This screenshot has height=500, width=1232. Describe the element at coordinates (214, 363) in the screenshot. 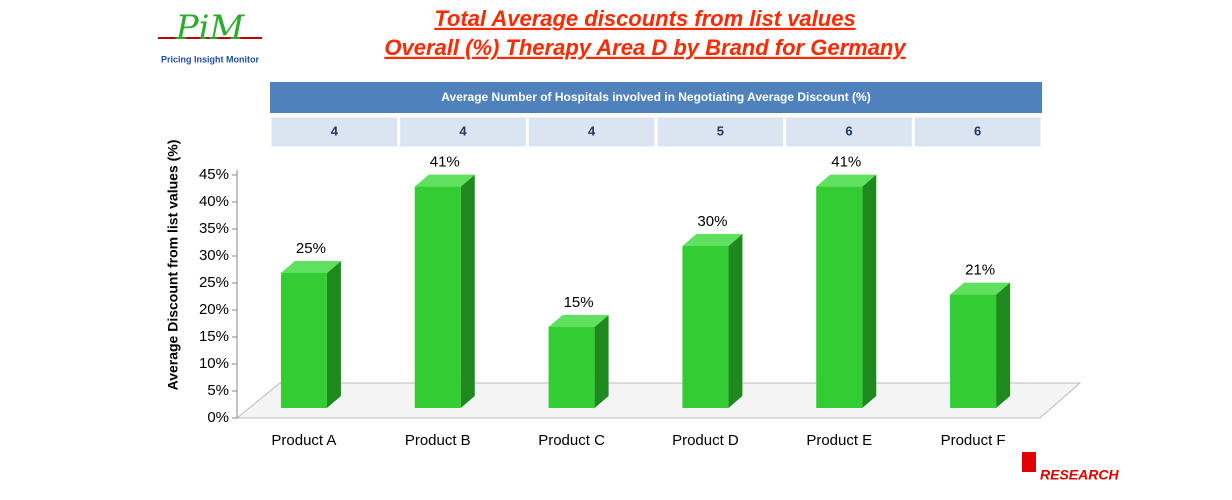

I see `y-tick-label: 10%` at that location.